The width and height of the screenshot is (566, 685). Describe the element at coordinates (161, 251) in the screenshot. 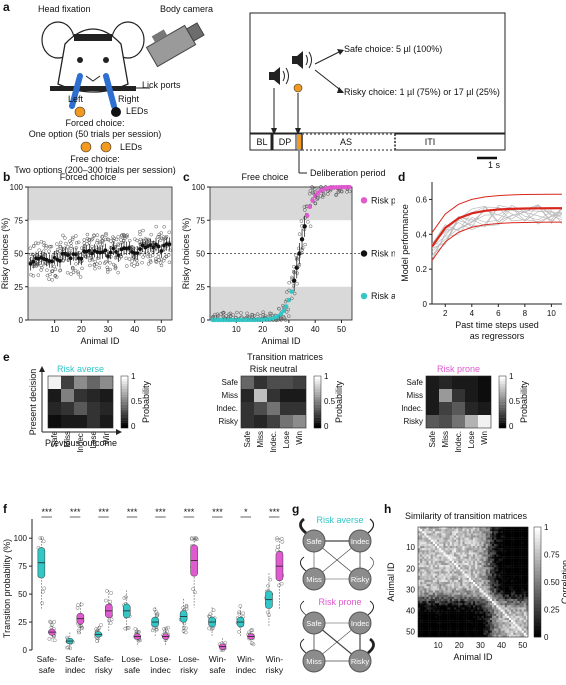

I see `mean-point` at that location.